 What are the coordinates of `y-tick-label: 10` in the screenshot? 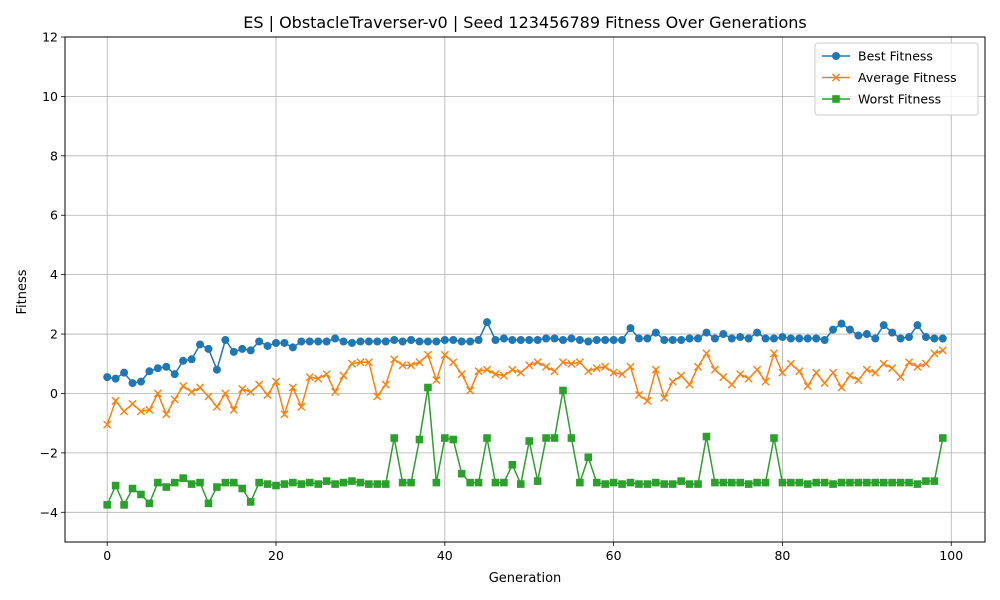 It's located at (50, 96).